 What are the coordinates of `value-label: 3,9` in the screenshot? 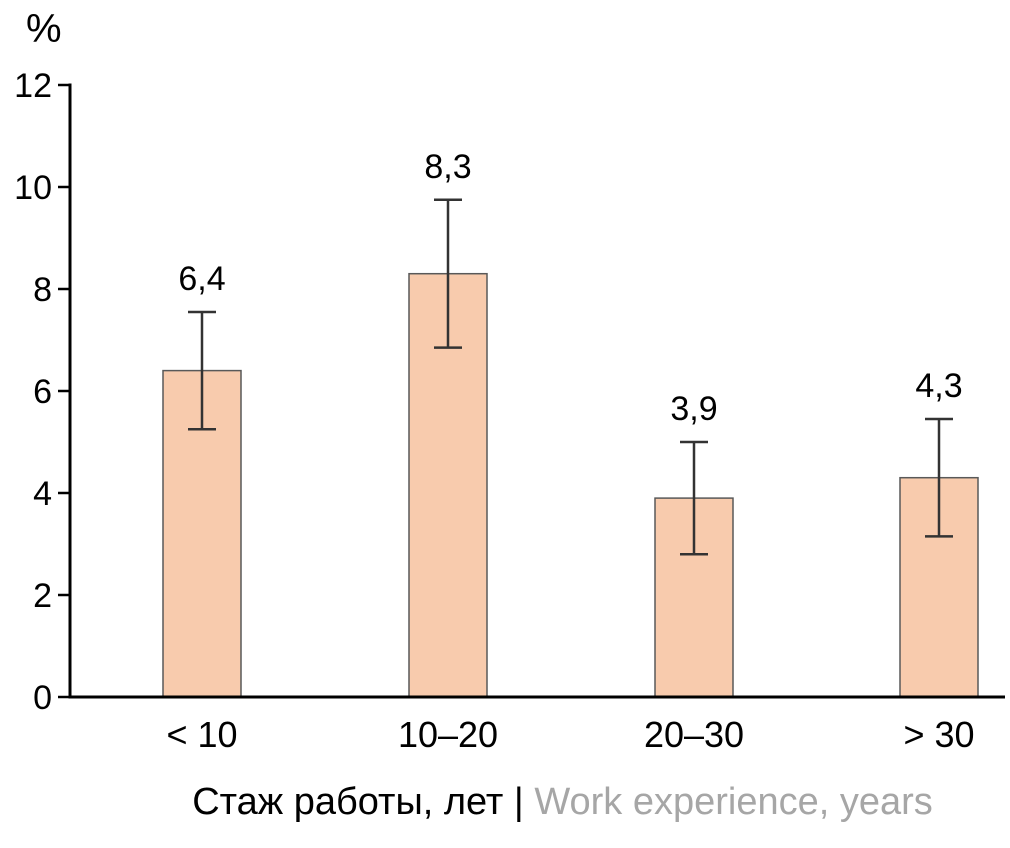 It's located at (693, 409).